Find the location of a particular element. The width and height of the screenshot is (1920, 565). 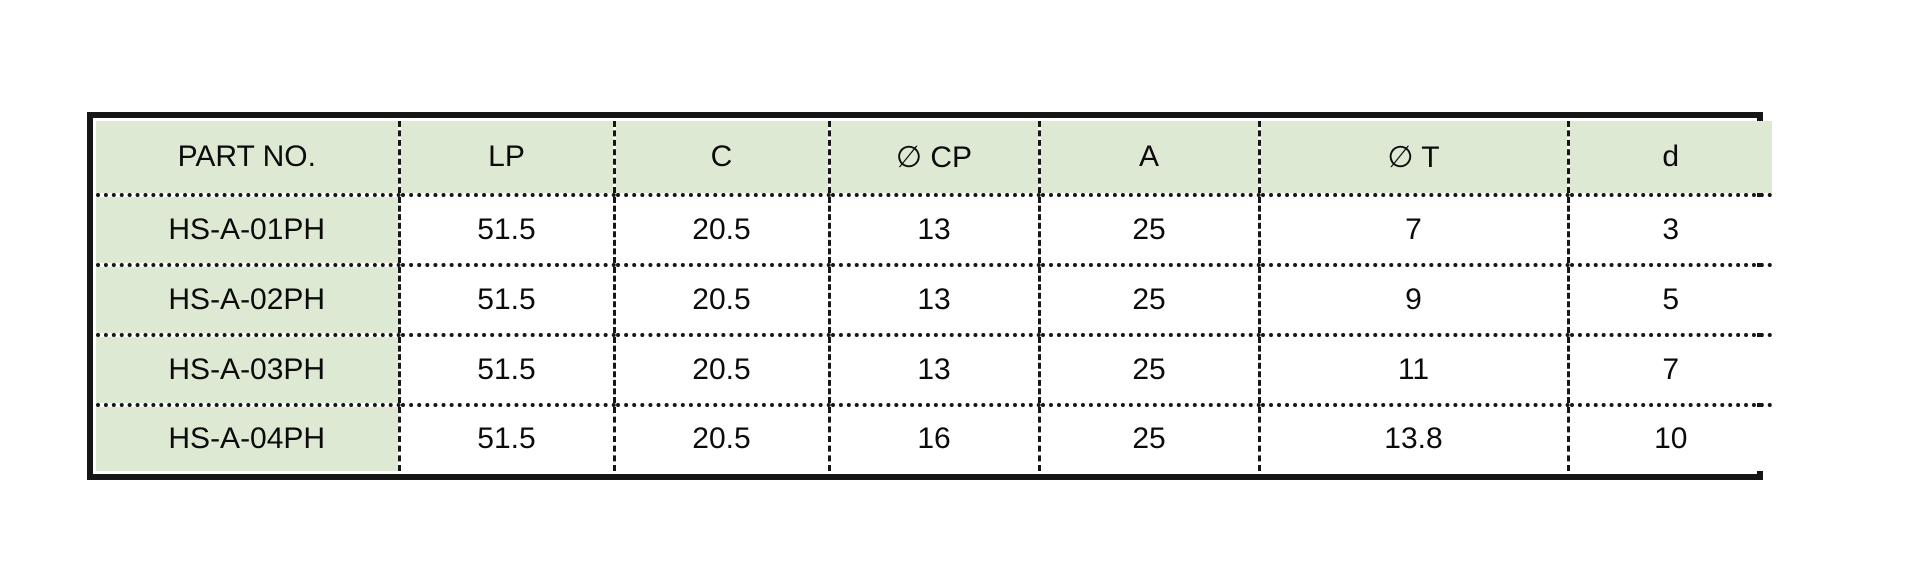

column-header-dia-cp: ∅ CP is located at coordinates (933, 158).